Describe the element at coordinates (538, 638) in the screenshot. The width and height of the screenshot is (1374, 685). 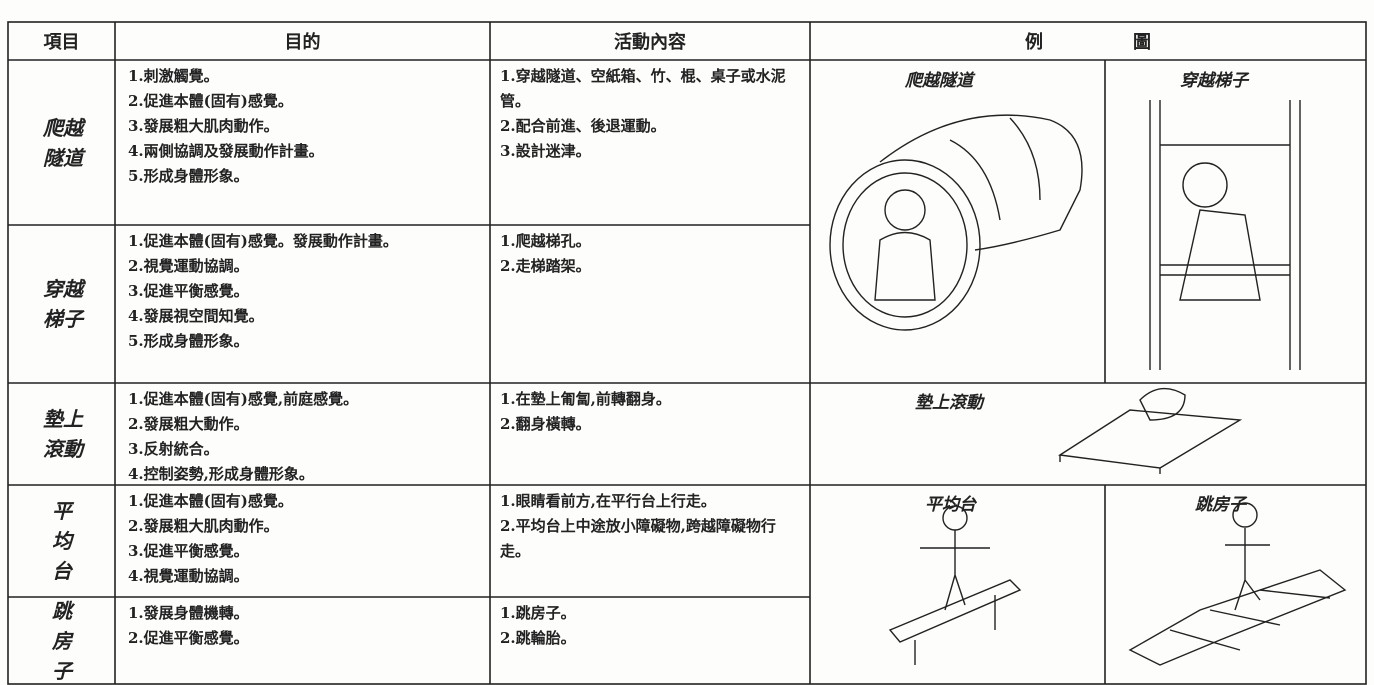
I see `activity-line: 2.跳輪胎。` at that location.